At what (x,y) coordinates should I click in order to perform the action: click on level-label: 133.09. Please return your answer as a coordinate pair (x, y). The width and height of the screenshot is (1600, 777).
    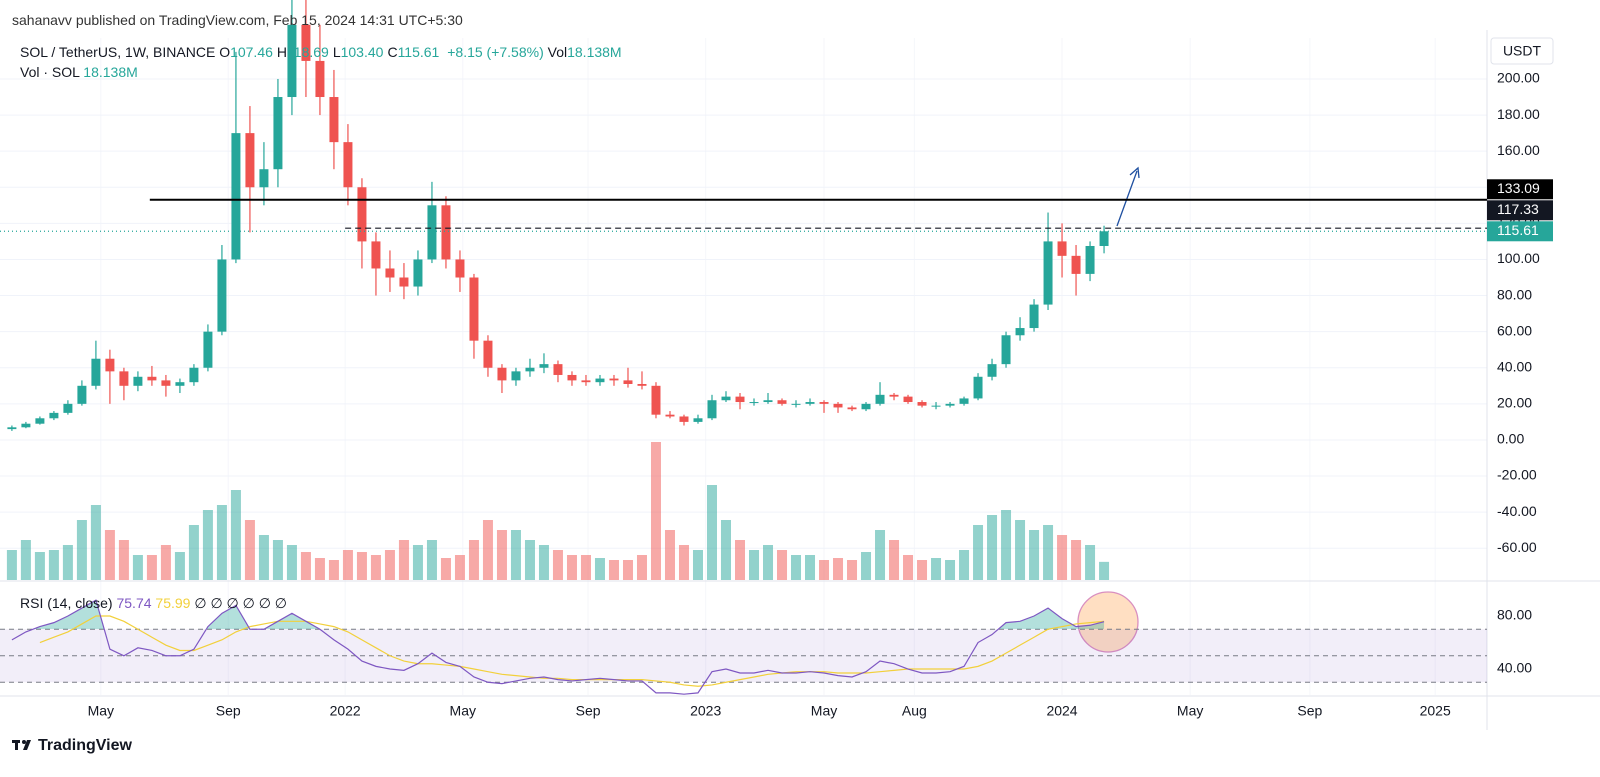
    Looking at the image, I should click on (1518, 188).